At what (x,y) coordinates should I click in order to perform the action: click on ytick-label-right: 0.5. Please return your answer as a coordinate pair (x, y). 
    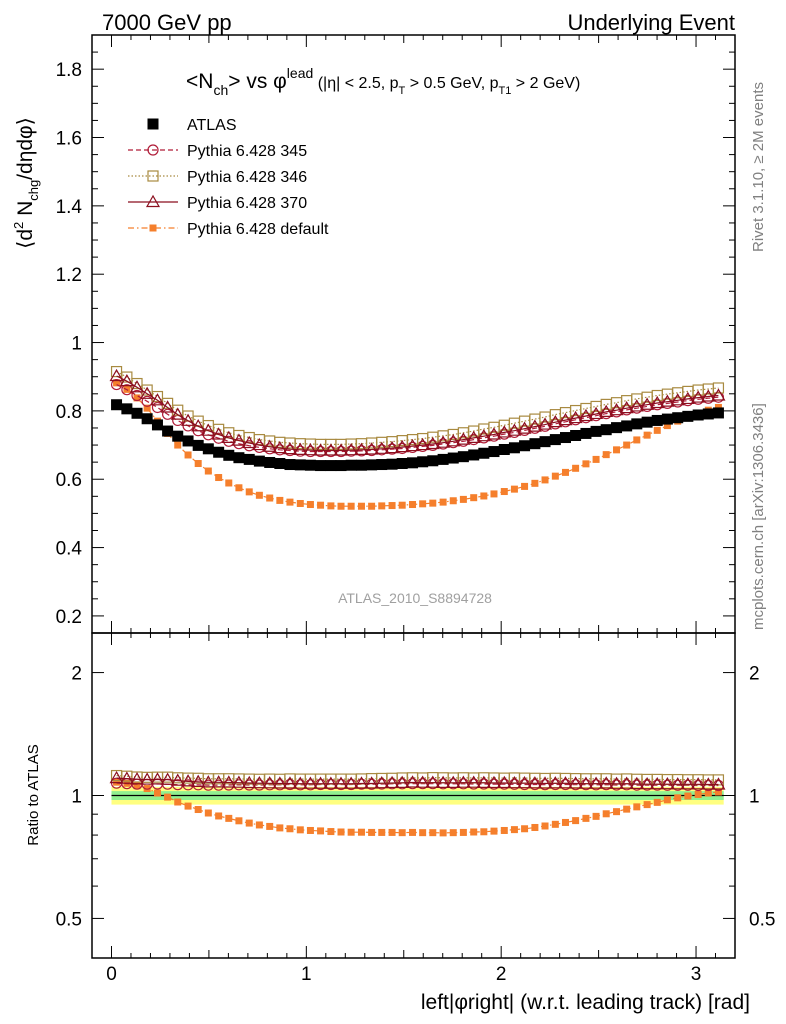
    Looking at the image, I should click on (762, 919).